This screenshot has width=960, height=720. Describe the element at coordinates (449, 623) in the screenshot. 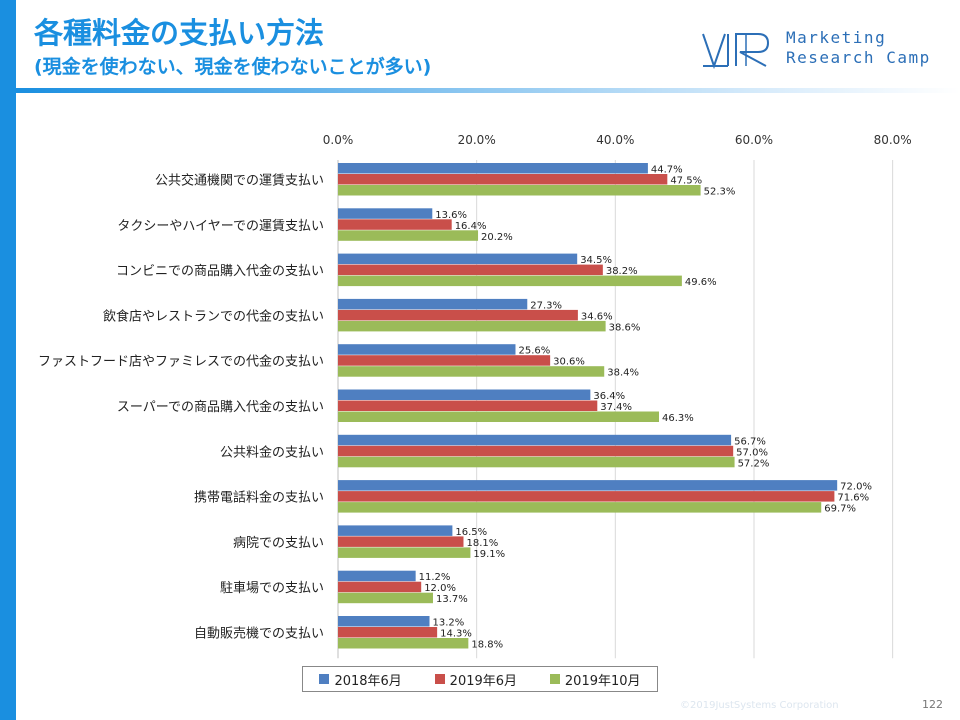

I see `data-label: 13.2%` at that location.